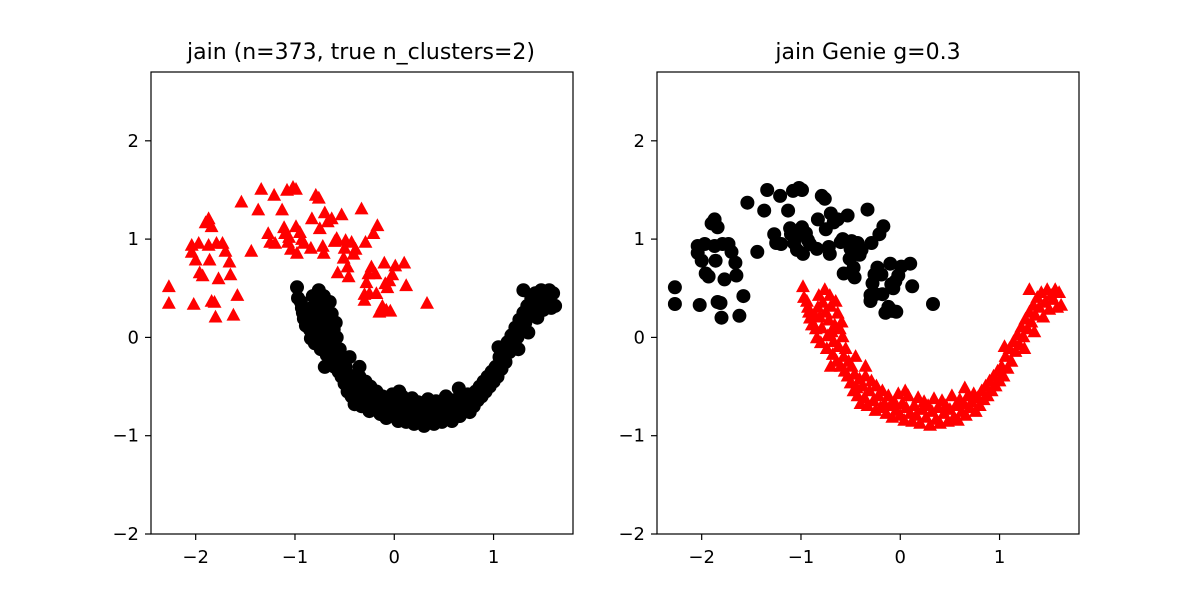  I want to click on x-tick-label-left-0: −2, so click(195, 557).